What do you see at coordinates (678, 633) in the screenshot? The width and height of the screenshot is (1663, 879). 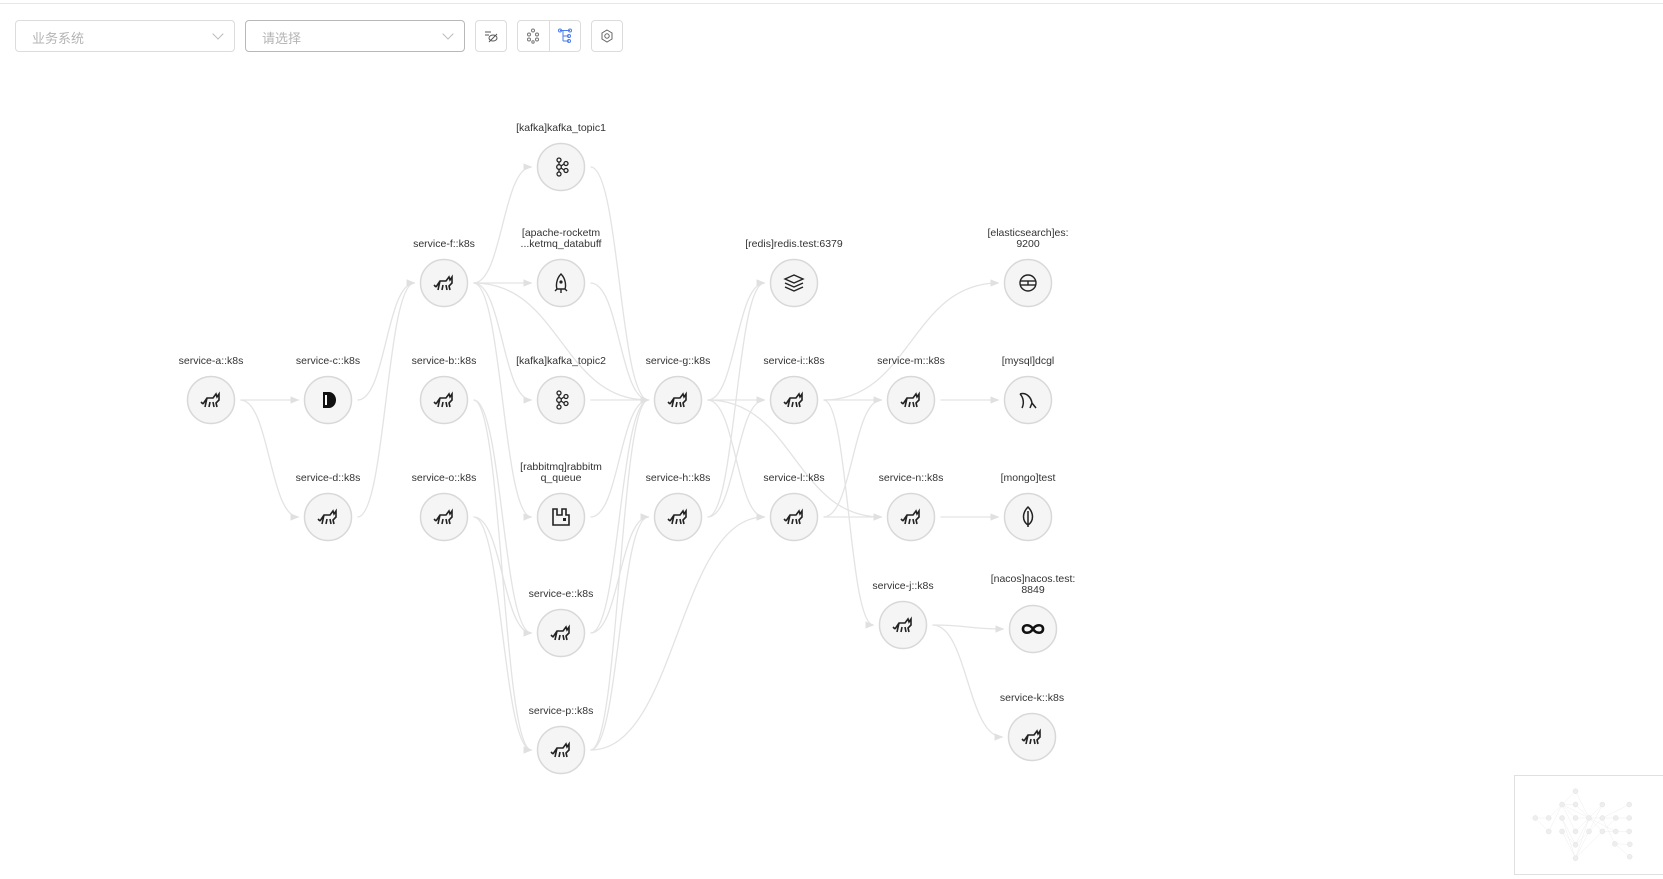 I see `edge-p-l` at bounding box center [678, 633].